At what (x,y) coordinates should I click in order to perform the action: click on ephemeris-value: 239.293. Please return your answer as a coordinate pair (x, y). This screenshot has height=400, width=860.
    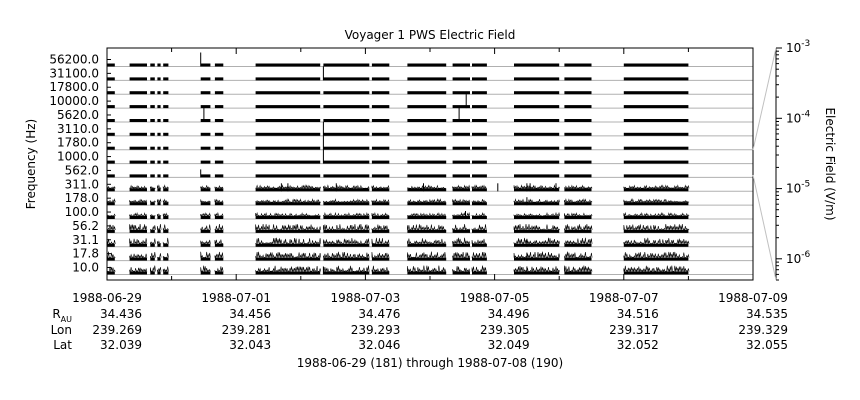
    Looking at the image, I should click on (376, 330).